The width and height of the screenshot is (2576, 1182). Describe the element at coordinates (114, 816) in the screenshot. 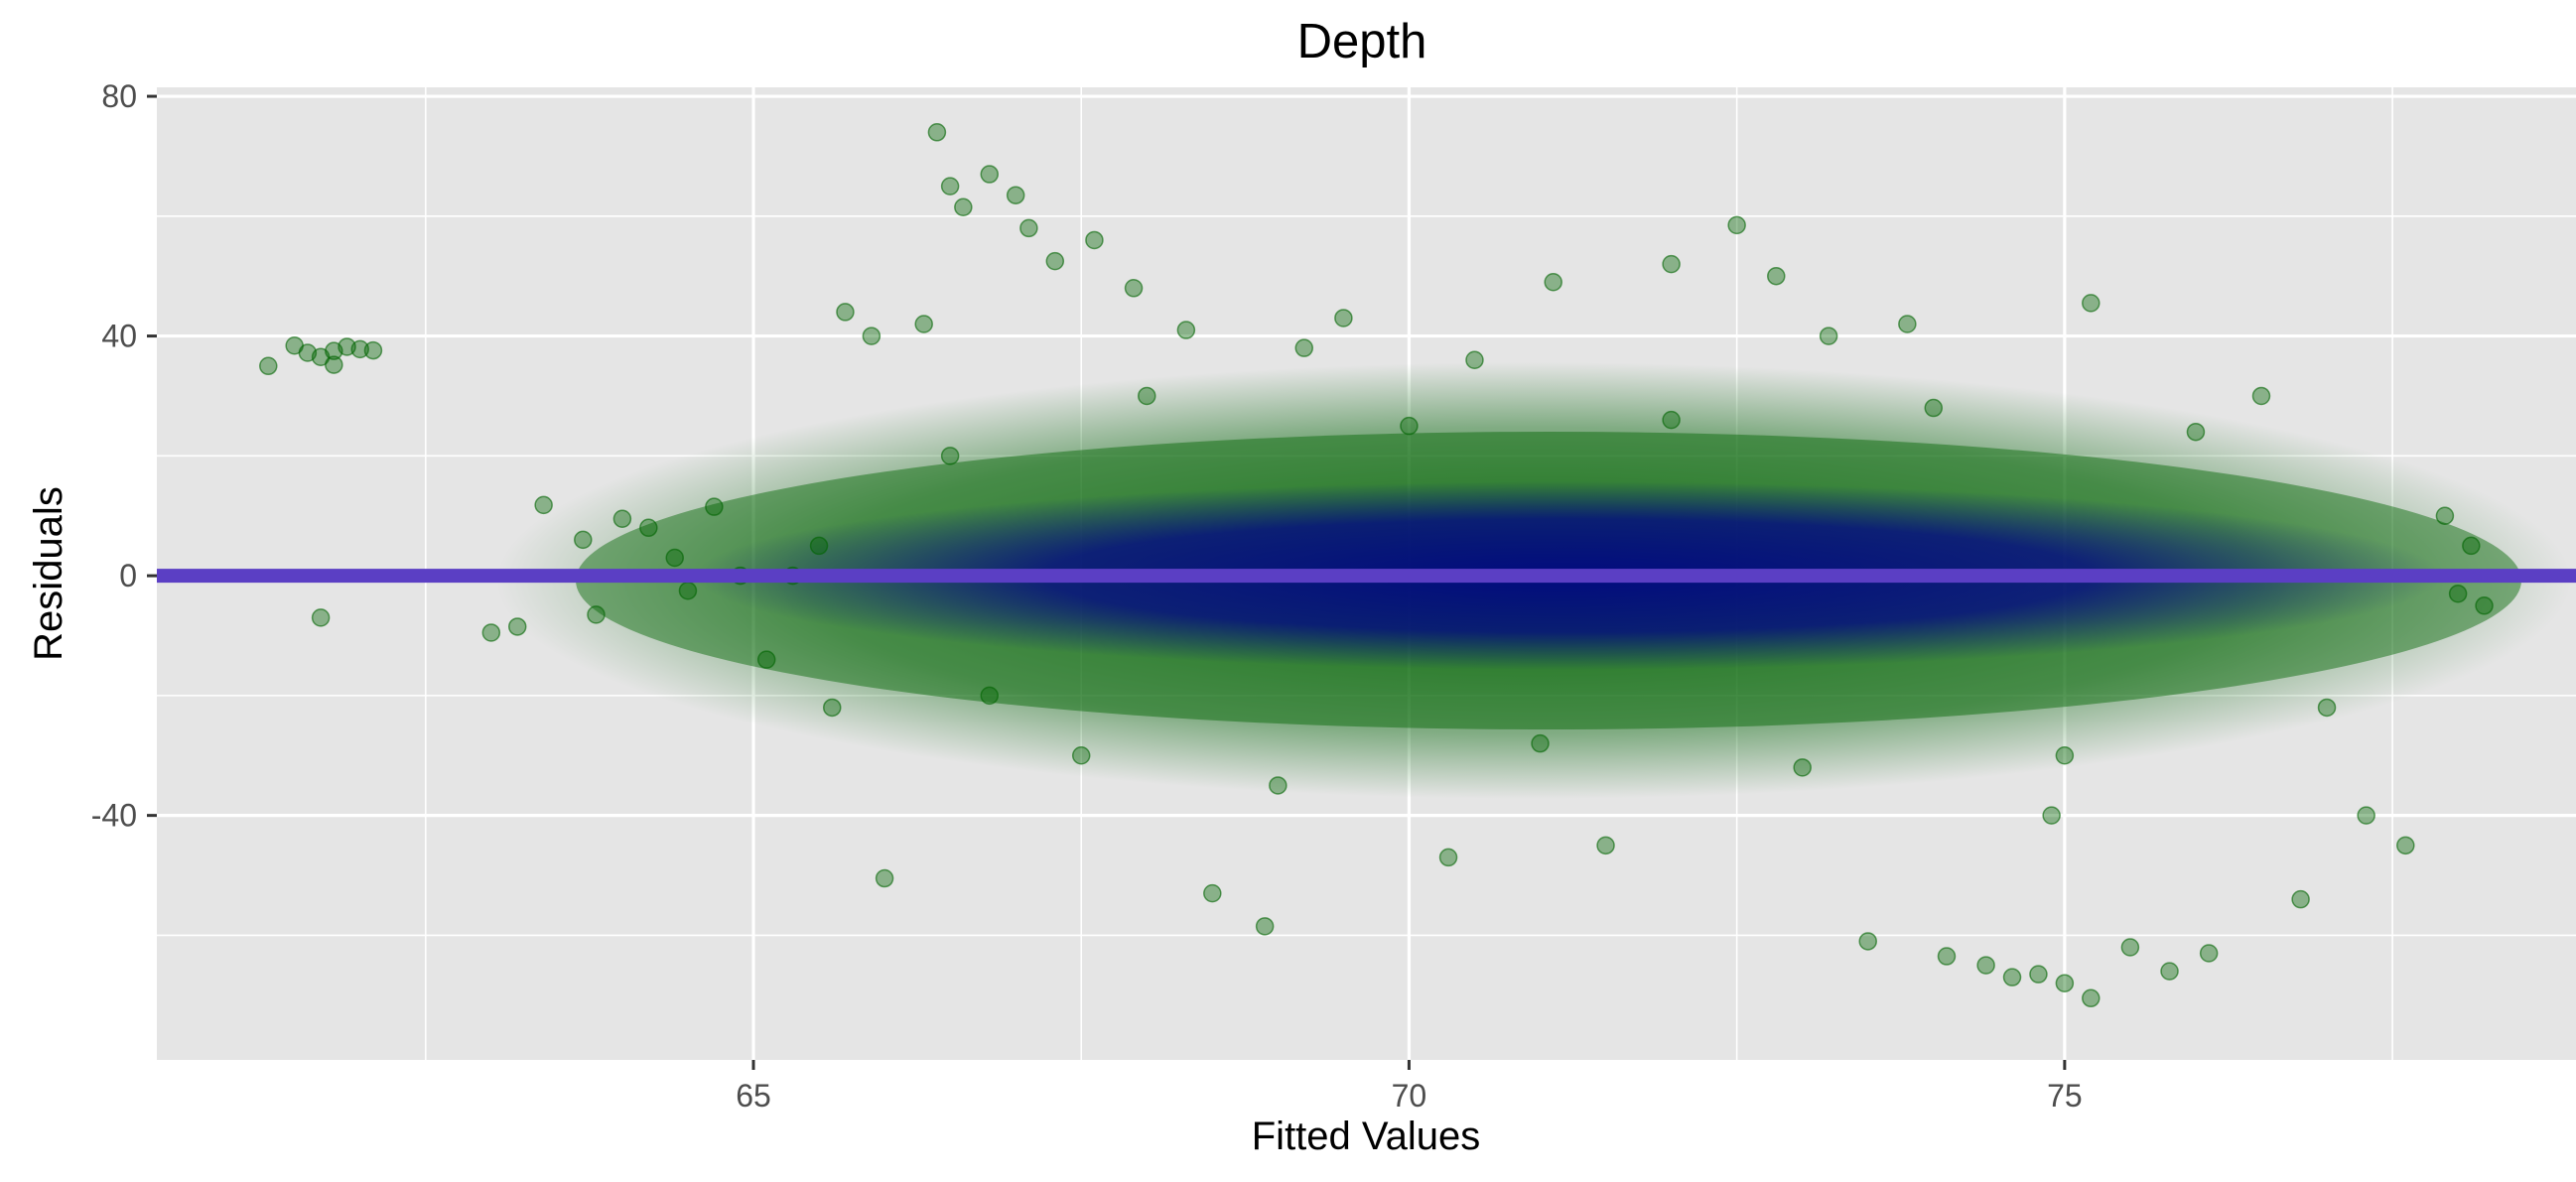

I see `y-tick-label: -40` at that location.